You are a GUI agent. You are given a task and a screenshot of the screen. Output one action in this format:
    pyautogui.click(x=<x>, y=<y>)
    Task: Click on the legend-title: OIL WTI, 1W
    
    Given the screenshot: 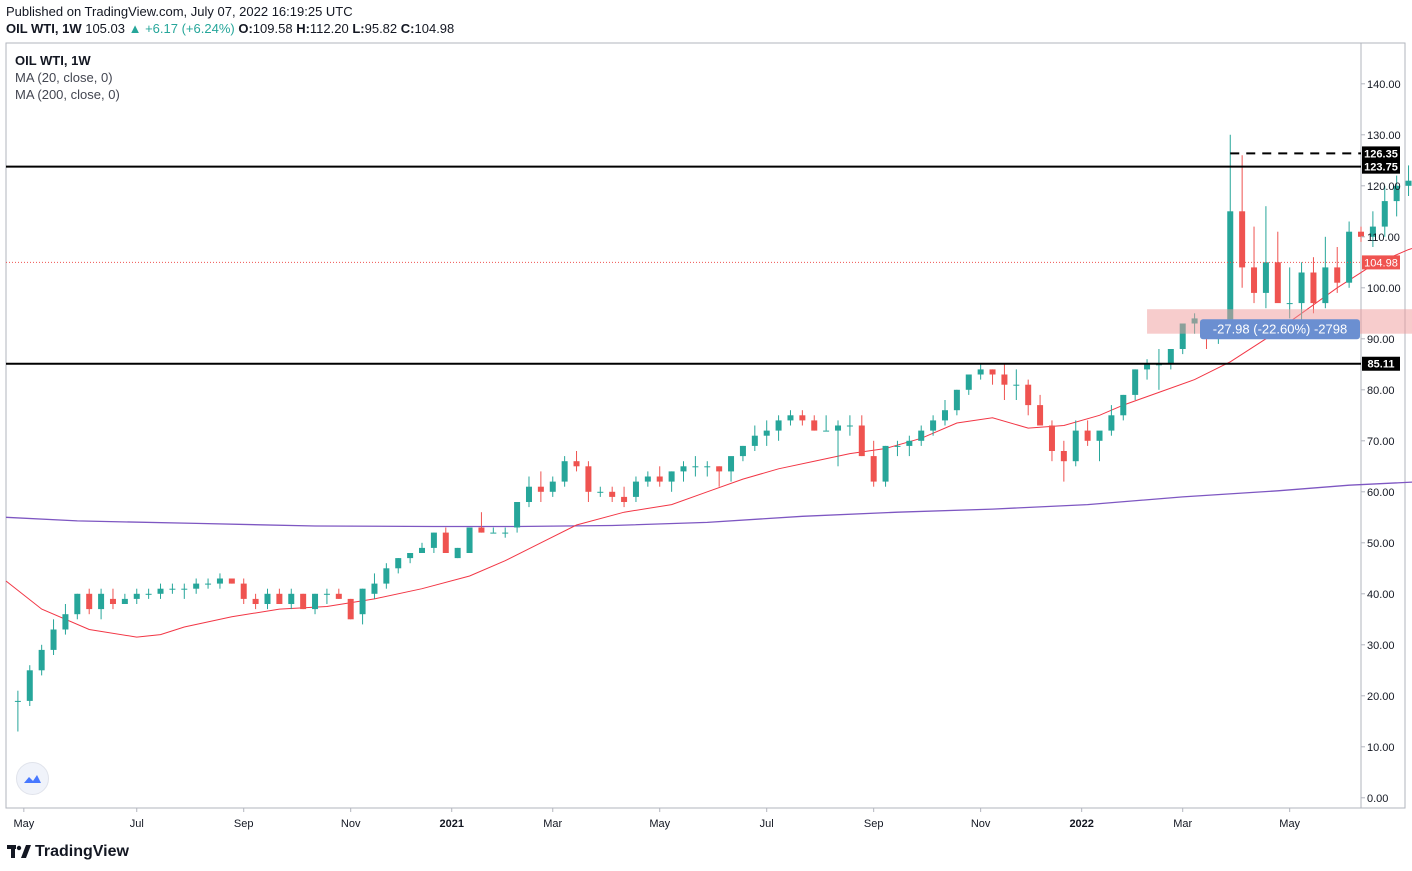 What is the action you would take?
    pyautogui.click(x=53, y=60)
    